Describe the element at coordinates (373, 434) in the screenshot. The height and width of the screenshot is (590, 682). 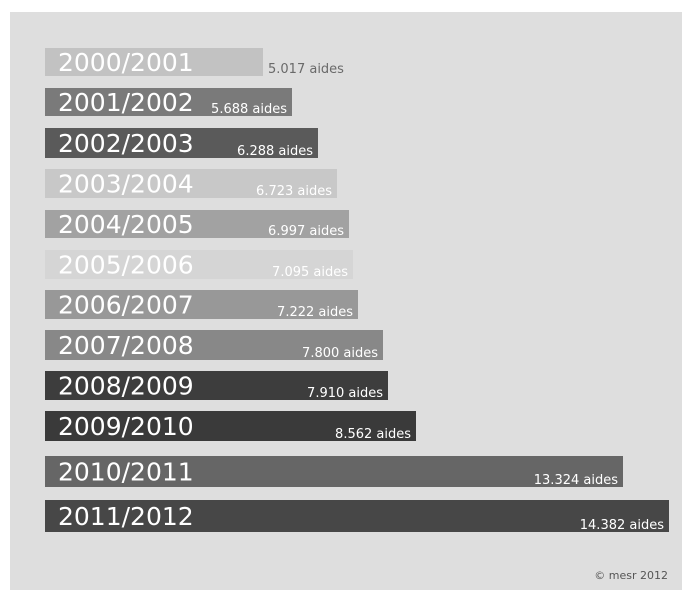
I see `value-label: 8.562 aides` at that location.